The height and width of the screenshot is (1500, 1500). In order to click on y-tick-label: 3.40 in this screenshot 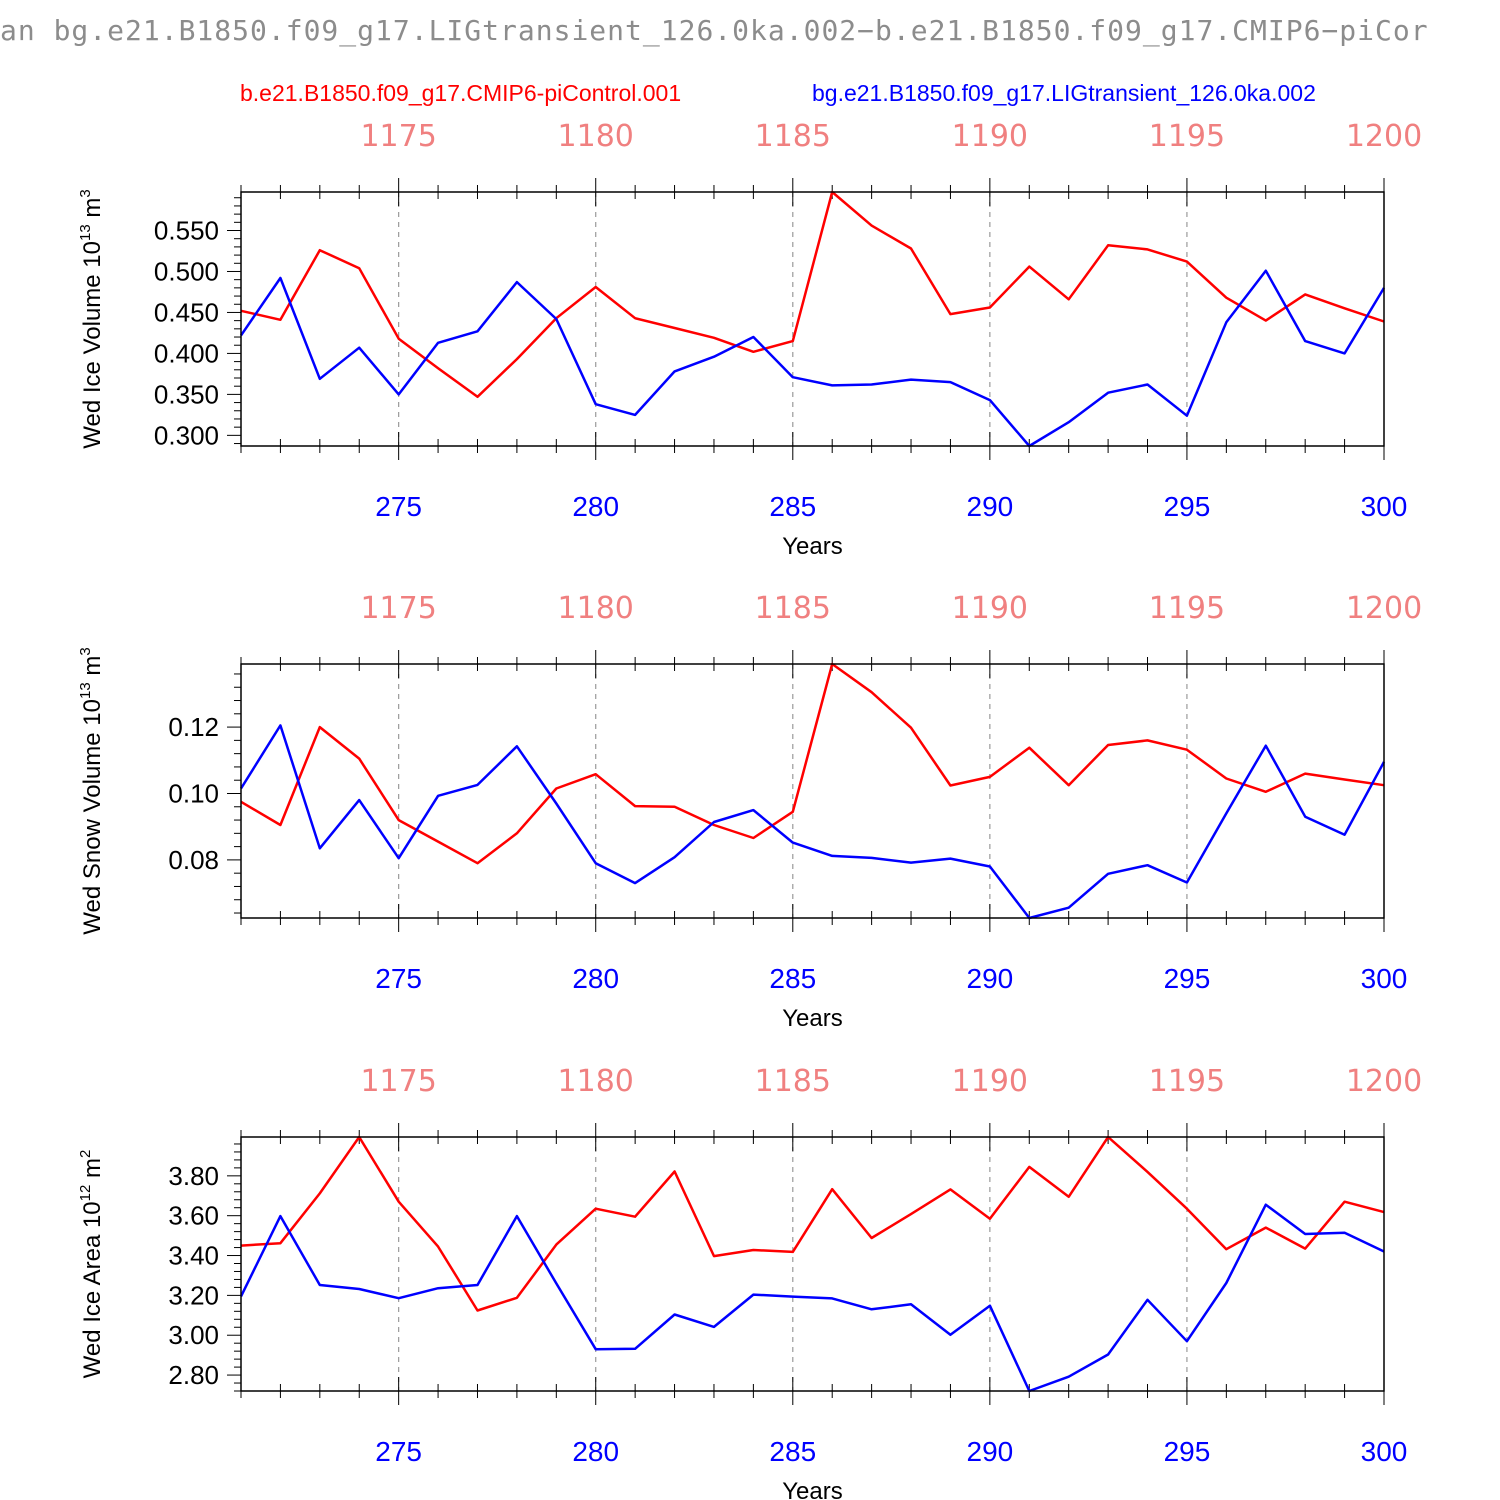, I will do `click(193, 1256)`.